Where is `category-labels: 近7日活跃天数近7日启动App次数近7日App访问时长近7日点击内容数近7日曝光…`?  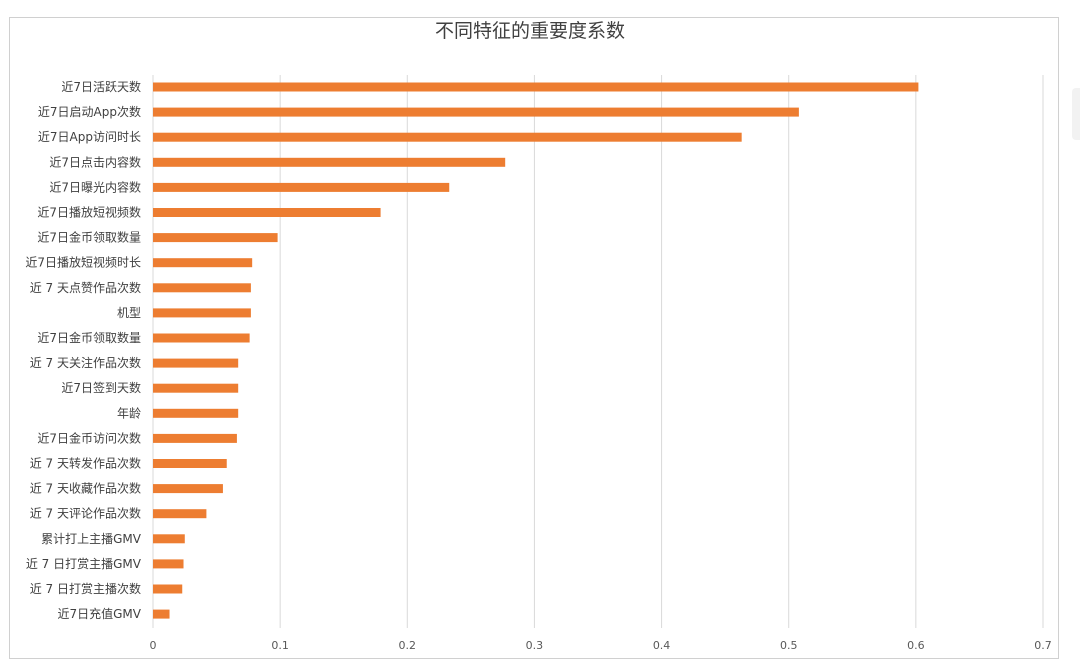
category-labels: 近7日活跃天数近7日启动App次数近7日App访问时长近7日点击内容数近7日曝光… is located at coordinates (83, 350).